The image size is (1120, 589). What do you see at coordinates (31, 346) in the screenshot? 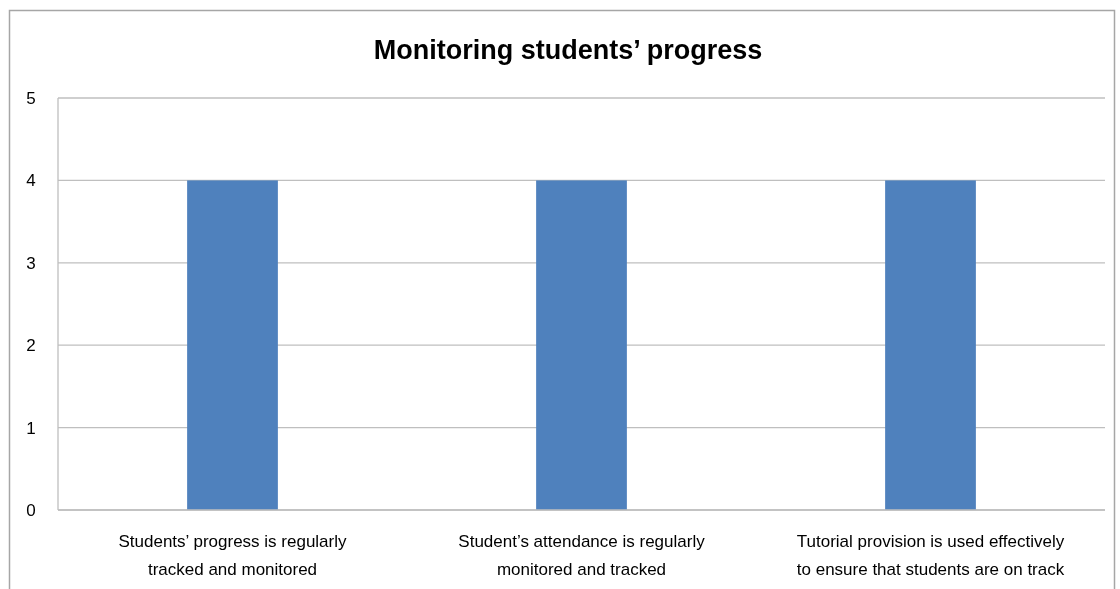
I see `y-tick-label: 2` at bounding box center [31, 346].